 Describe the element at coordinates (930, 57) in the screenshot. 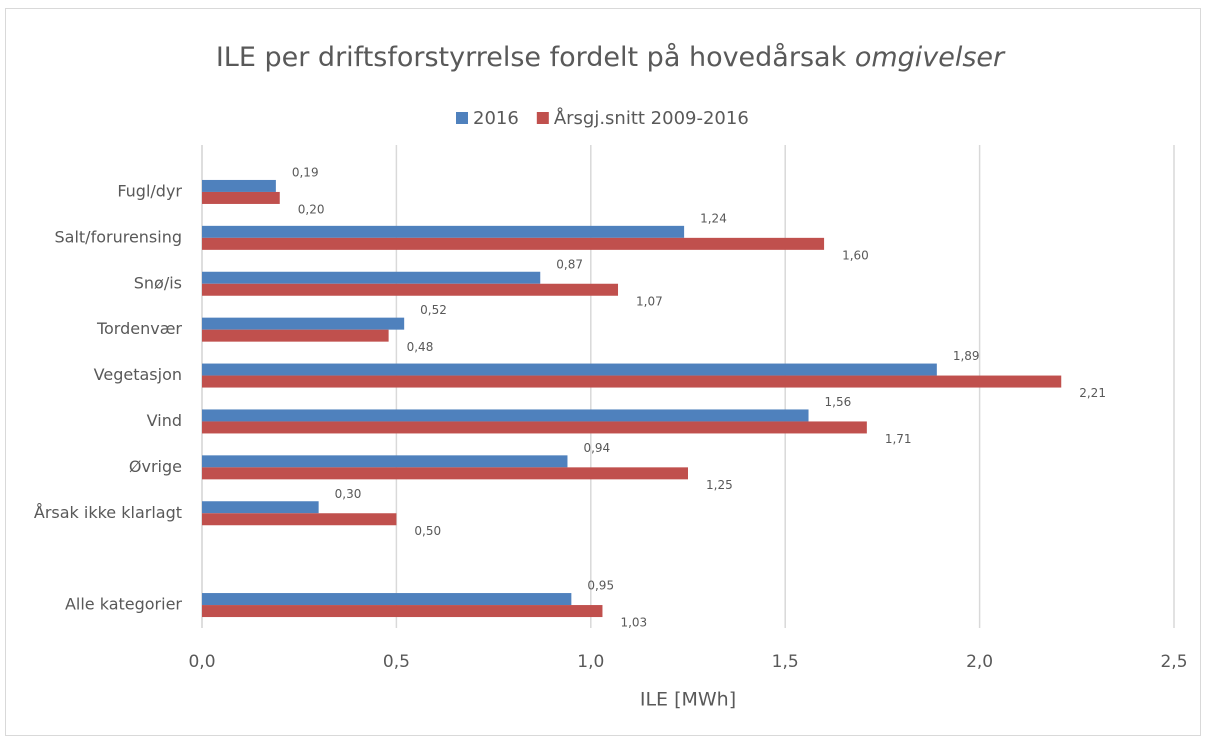

I see `title-italic: omgivelser` at that location.